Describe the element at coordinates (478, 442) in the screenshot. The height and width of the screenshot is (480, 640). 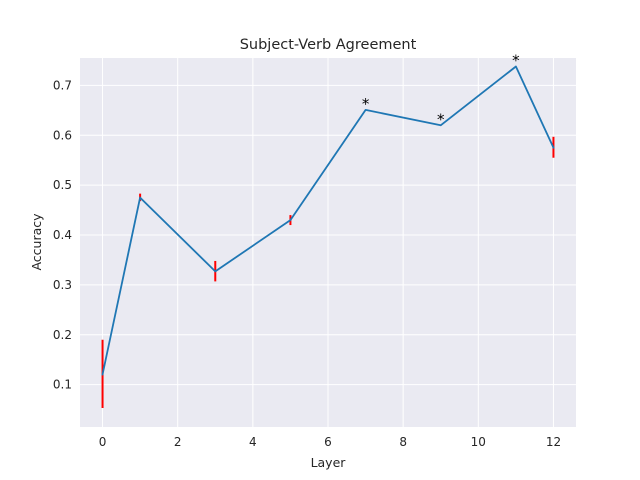
I see `x-tick-label: 10` at that location.